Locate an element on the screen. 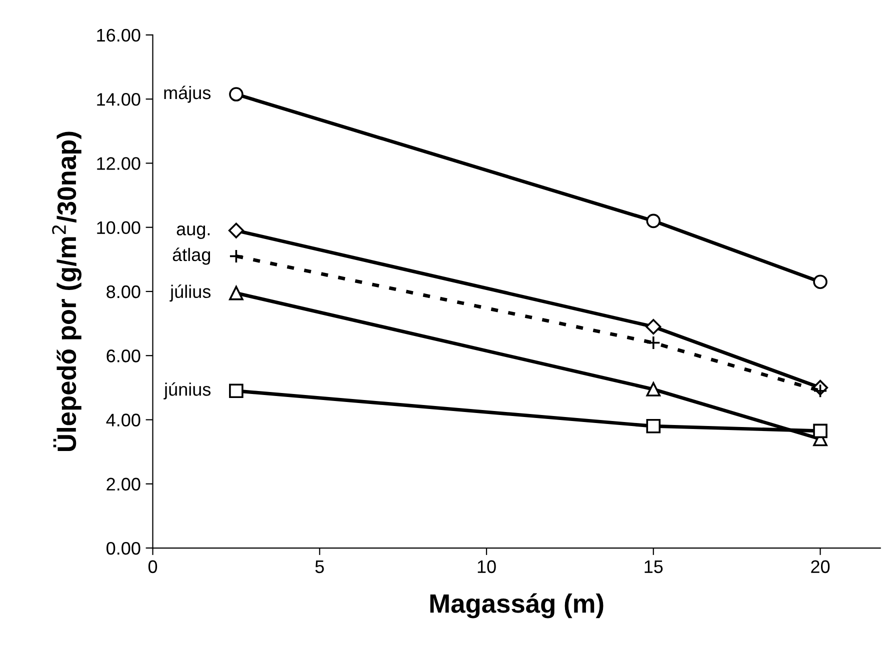  x-tick-label: 15 is located at coordinates (653, 567).